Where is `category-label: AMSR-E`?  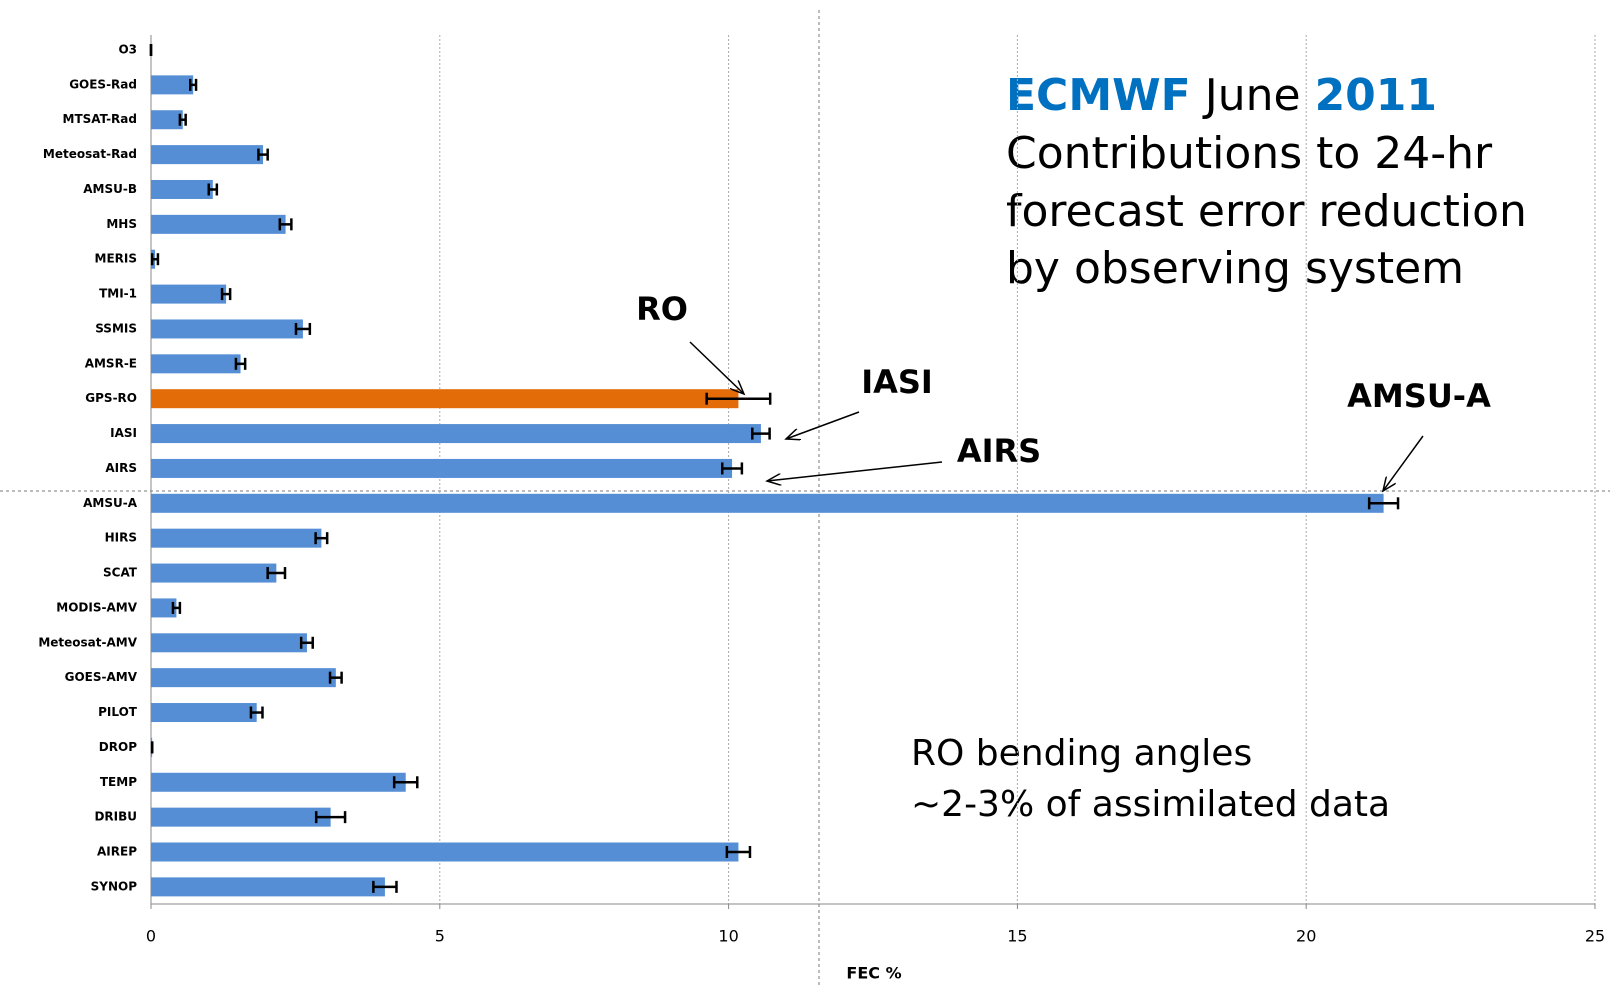
category-label: AMSR-E is located at coordinates (111, 363).